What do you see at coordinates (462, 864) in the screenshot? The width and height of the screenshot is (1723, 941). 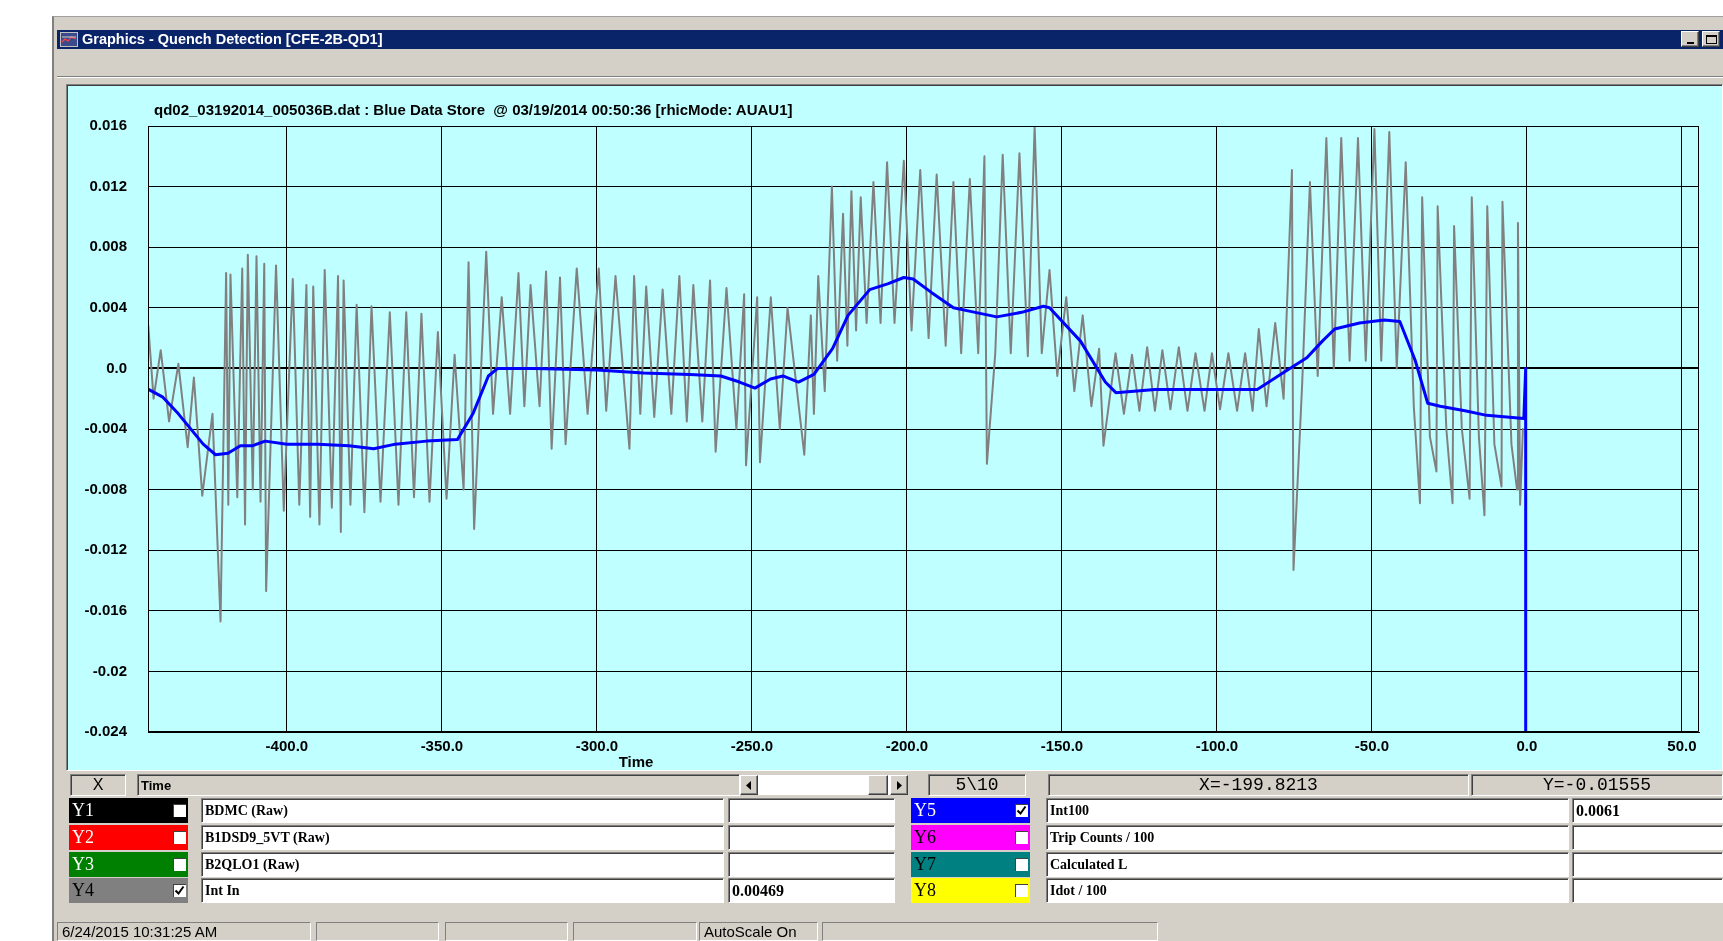 I see `text-field: B2QLO1 (Raw)` at bounding box center [462, 864].